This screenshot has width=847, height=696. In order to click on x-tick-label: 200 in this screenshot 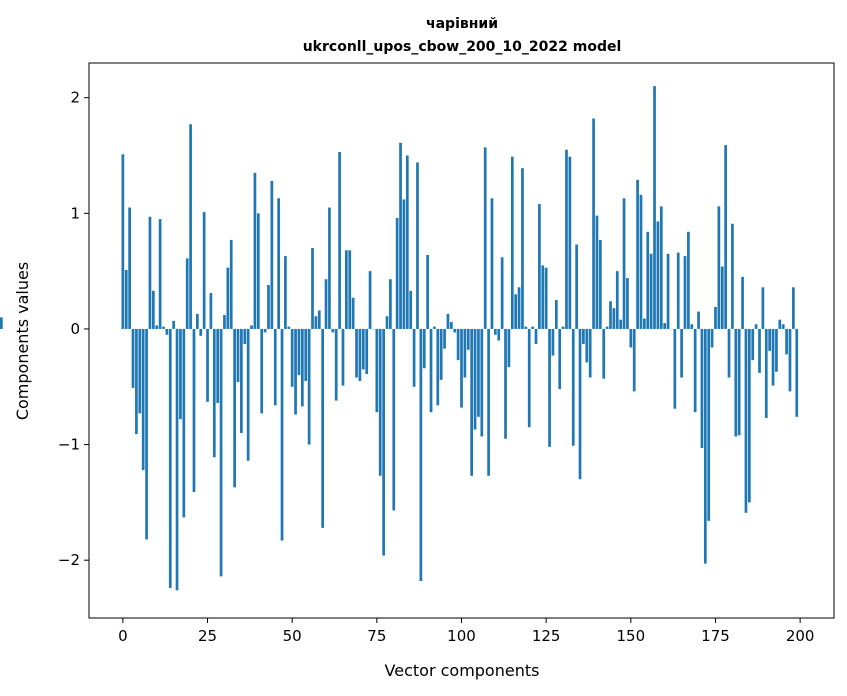, I will do `click(800, 636)`.